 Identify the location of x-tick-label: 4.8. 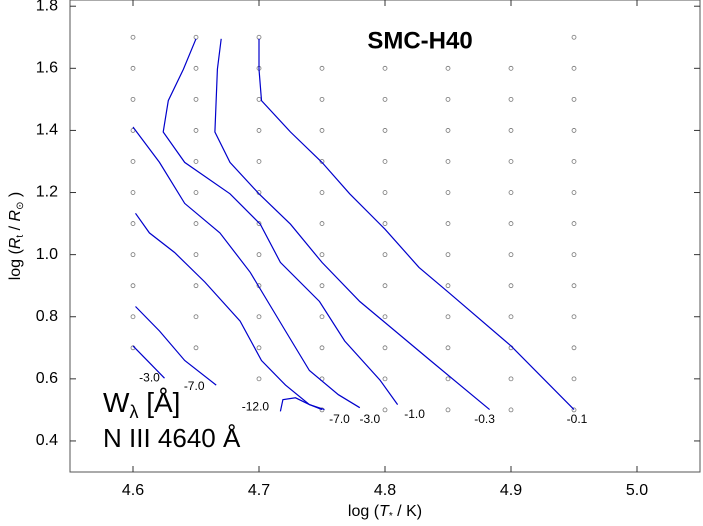
(385, 490).